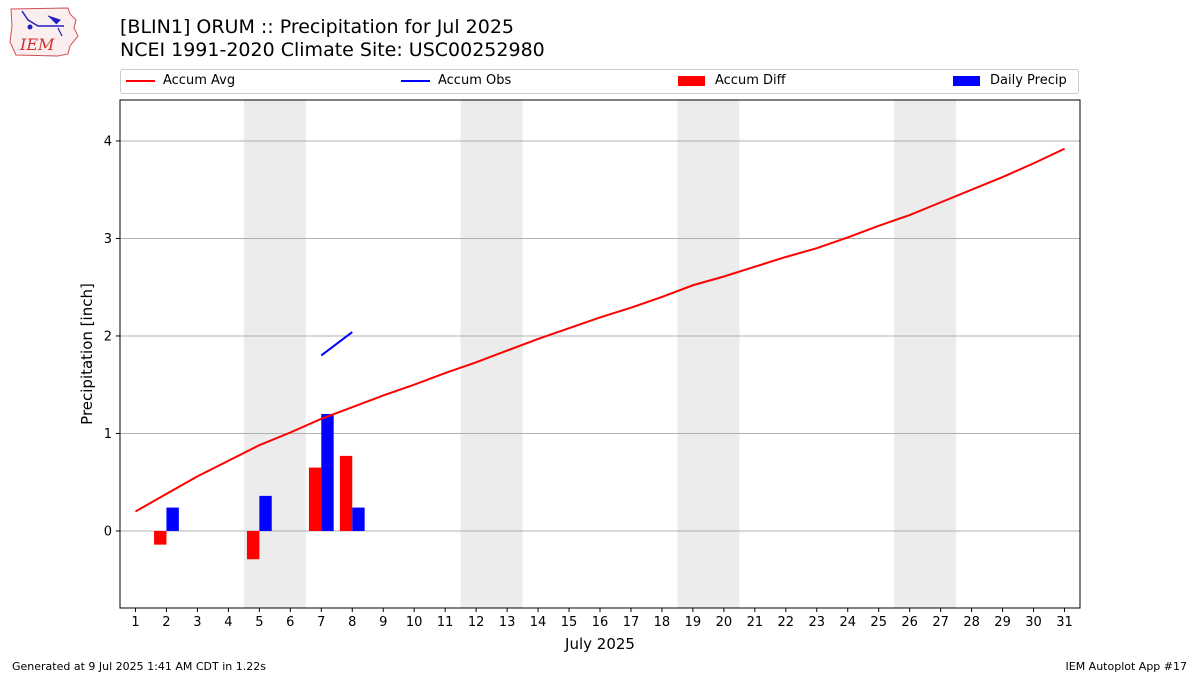 This screenshot has width=1200, height=675. I want to click on x-tick-label: 21, so click(755, 622).